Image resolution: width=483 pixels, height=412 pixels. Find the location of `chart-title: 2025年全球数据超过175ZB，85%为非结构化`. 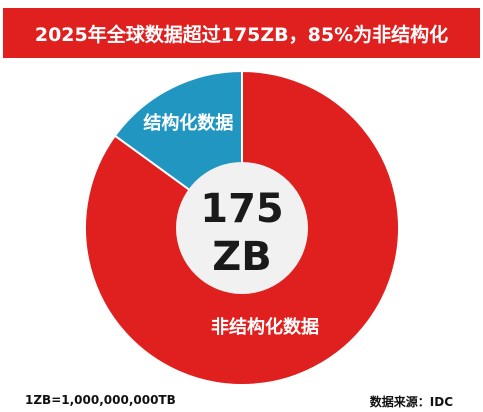

chart-title: 2025年全球数据超过175ZB，85%为非结构化 is located at coordinates (241, 34).